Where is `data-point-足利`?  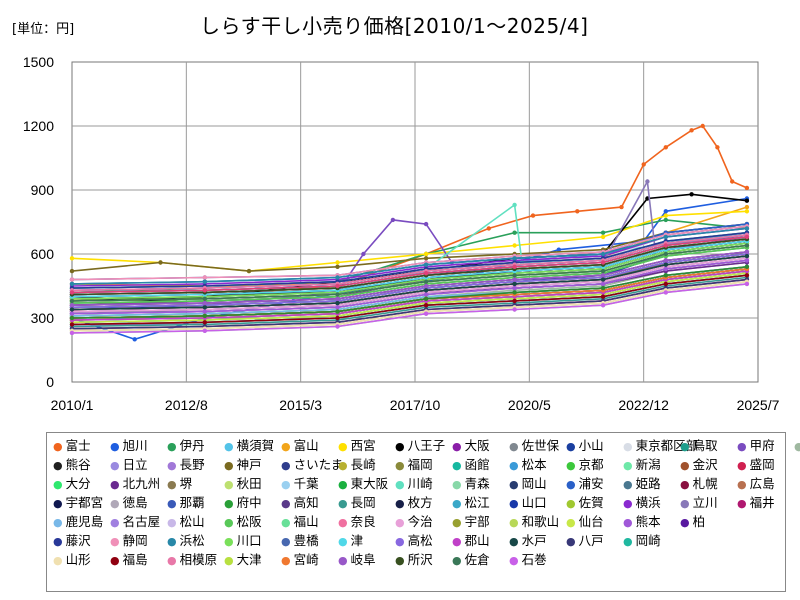
data-point-足利 is located at coordinates (514, 292).